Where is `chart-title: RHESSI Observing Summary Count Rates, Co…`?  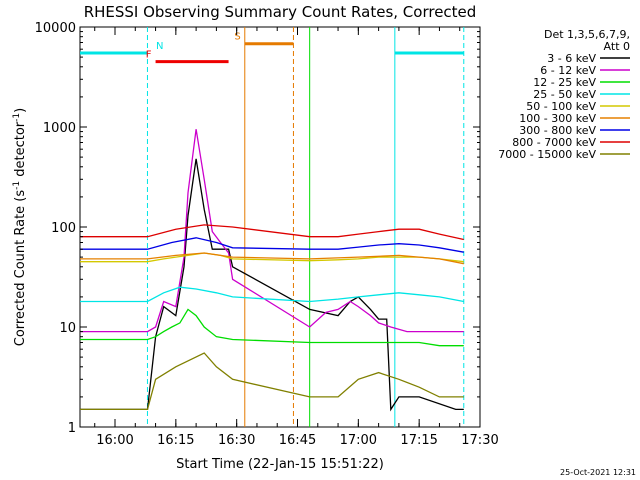
chart-title: RHESSI Observing Summary Count Rates, Co… is located at coordinates (280, 12).